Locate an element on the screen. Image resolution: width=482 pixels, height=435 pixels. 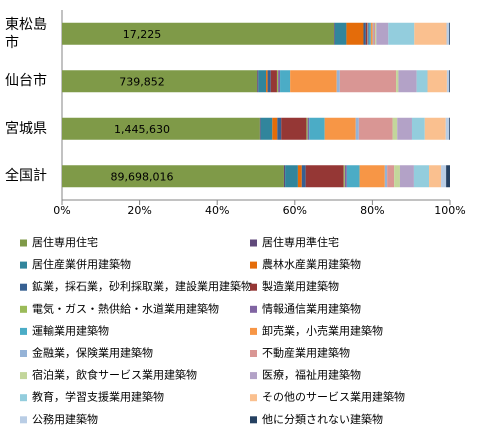
x-tick-label: 80% is located at coordinates (372, 210).